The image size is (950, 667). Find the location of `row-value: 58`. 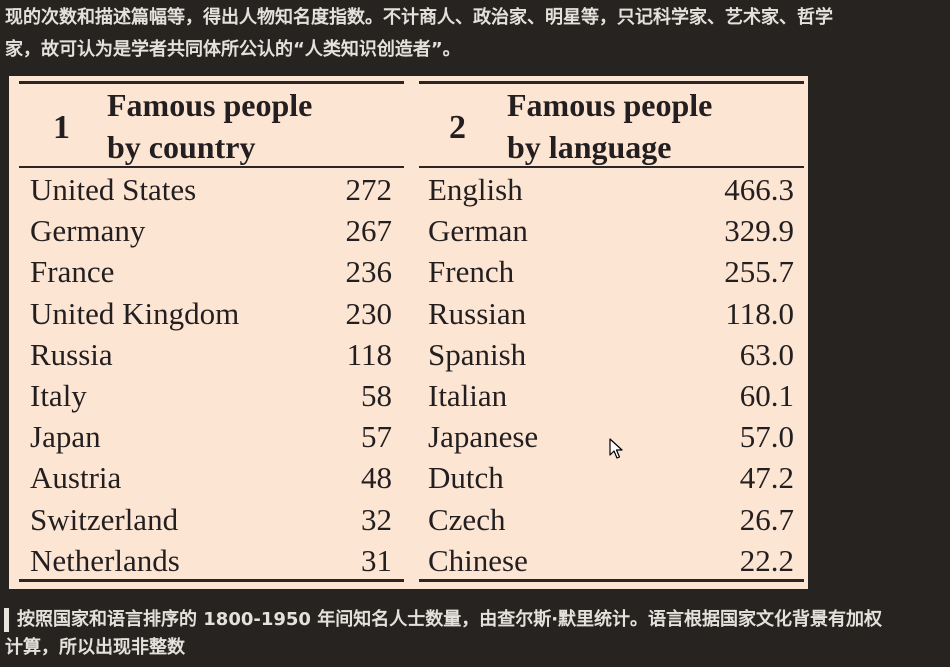

row-value: 58 is located at coordinates (376, 395).